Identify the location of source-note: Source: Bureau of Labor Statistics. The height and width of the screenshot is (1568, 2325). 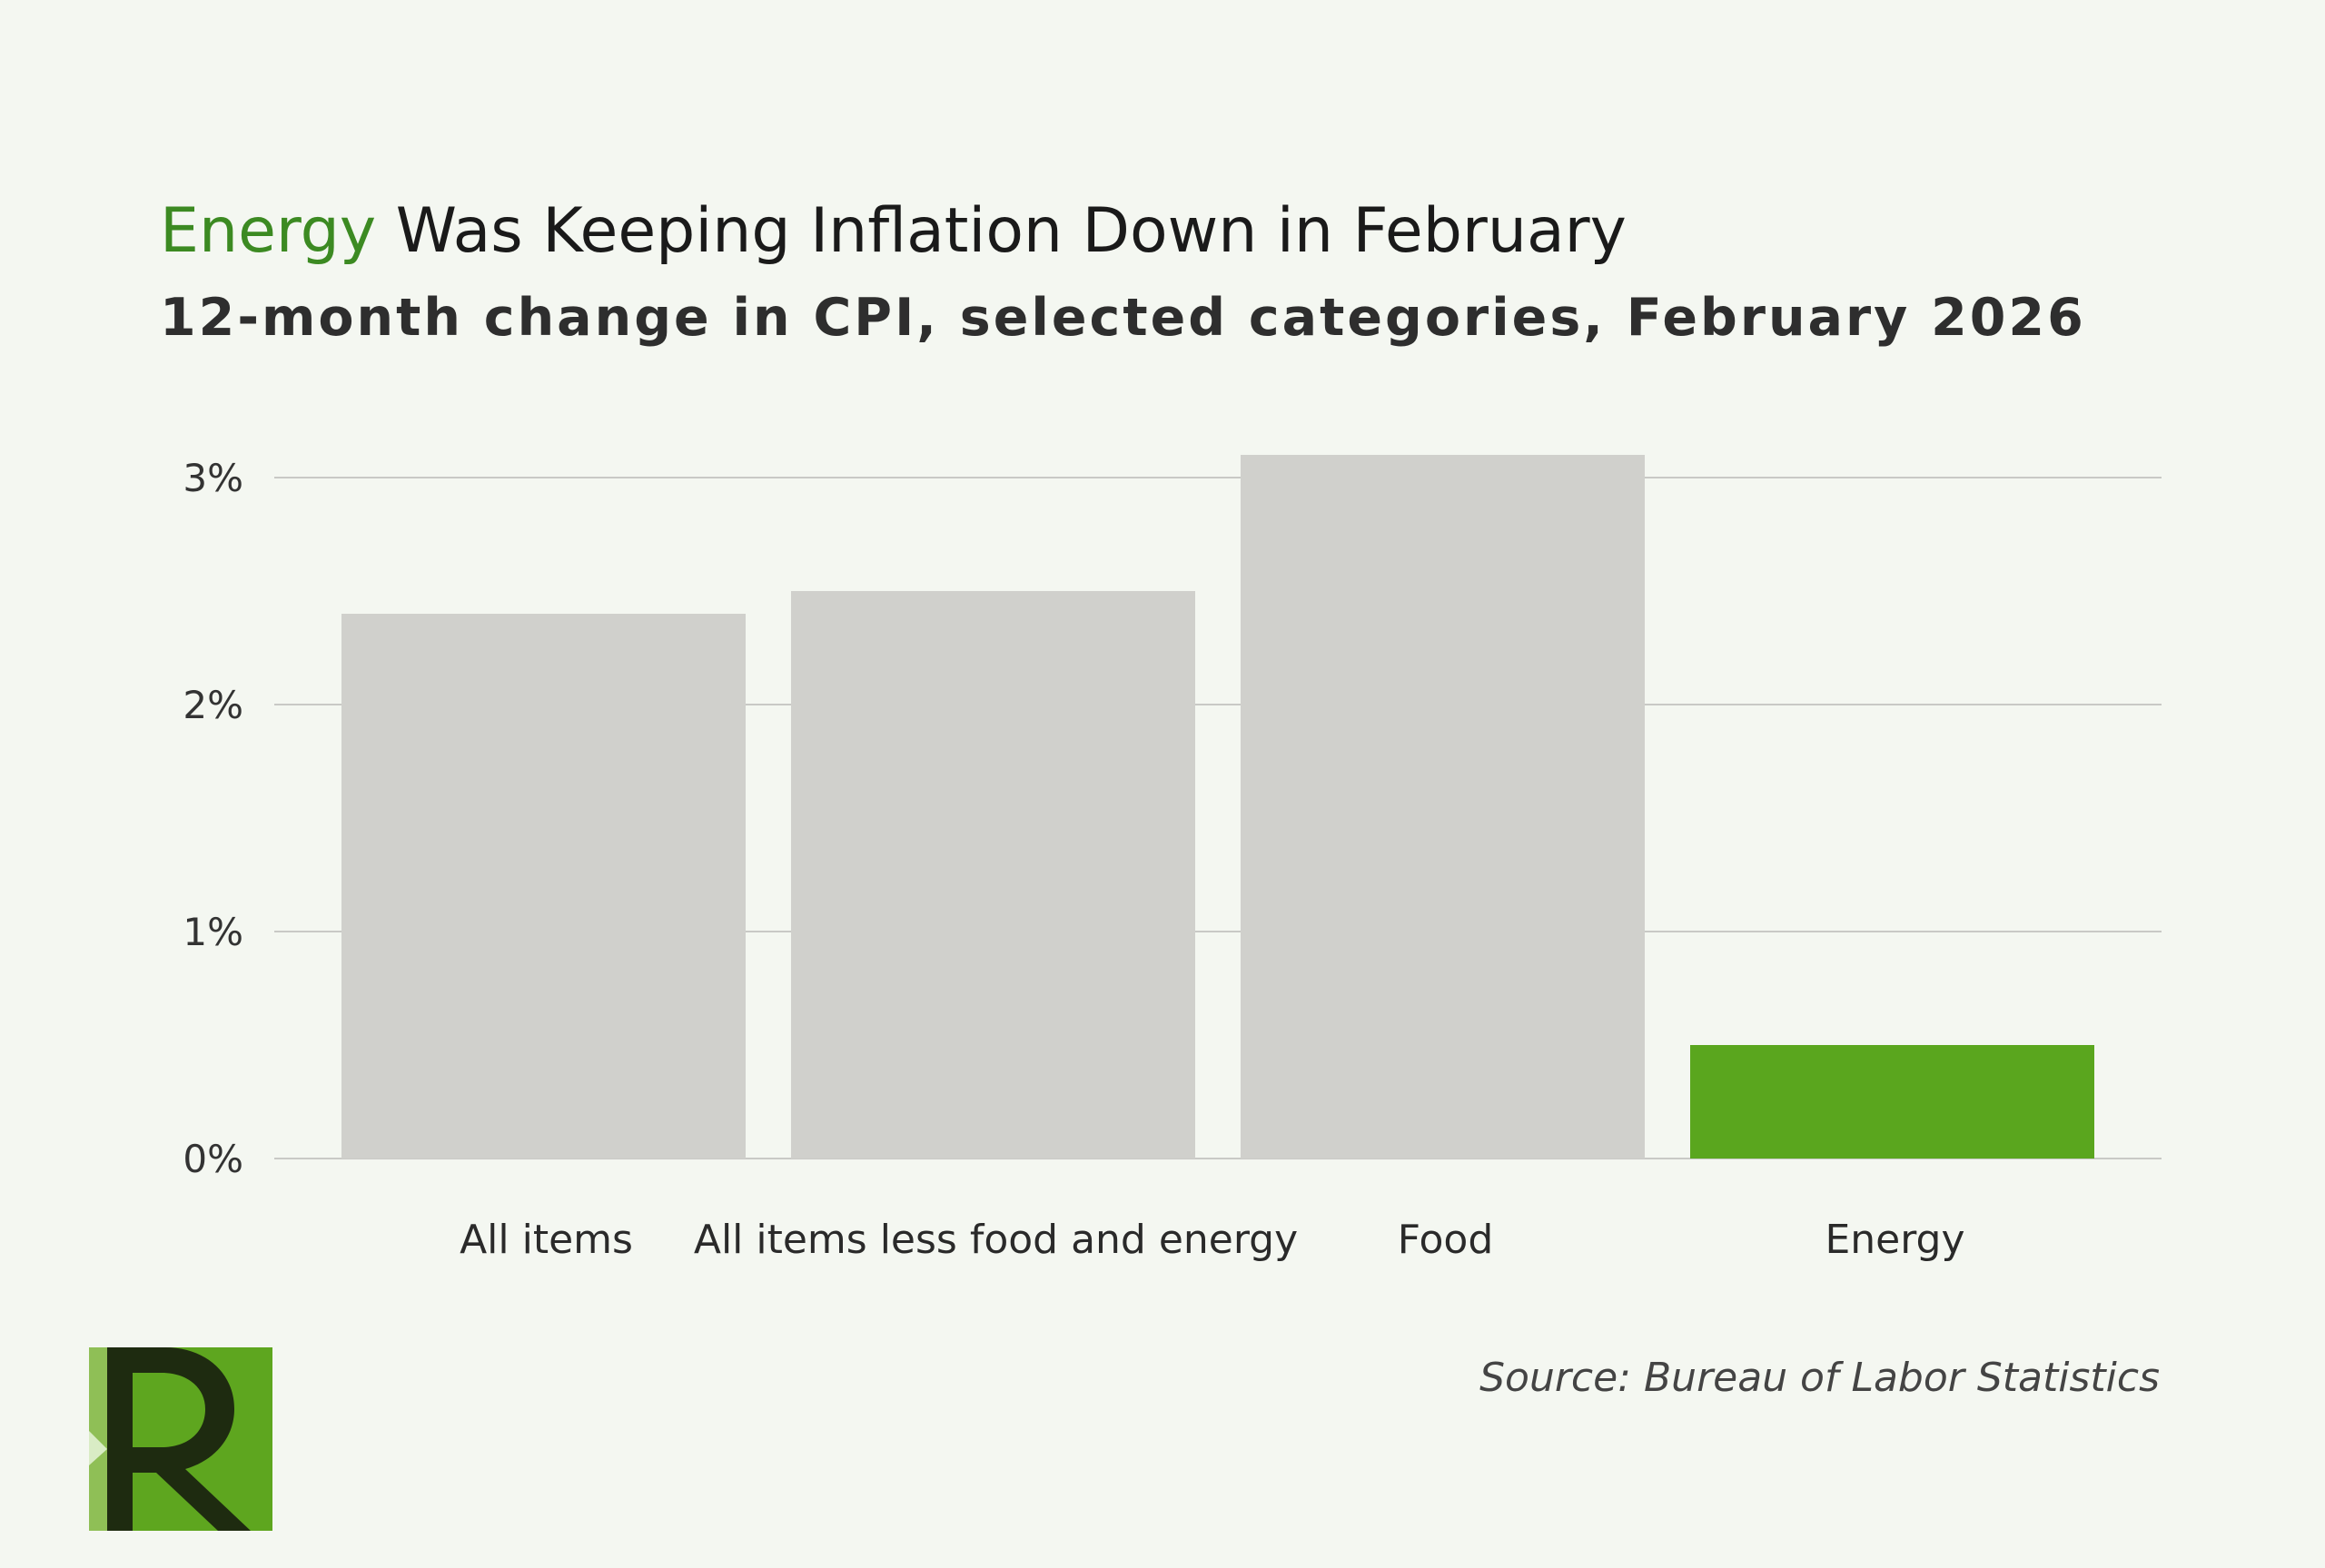
(1819, 1378).